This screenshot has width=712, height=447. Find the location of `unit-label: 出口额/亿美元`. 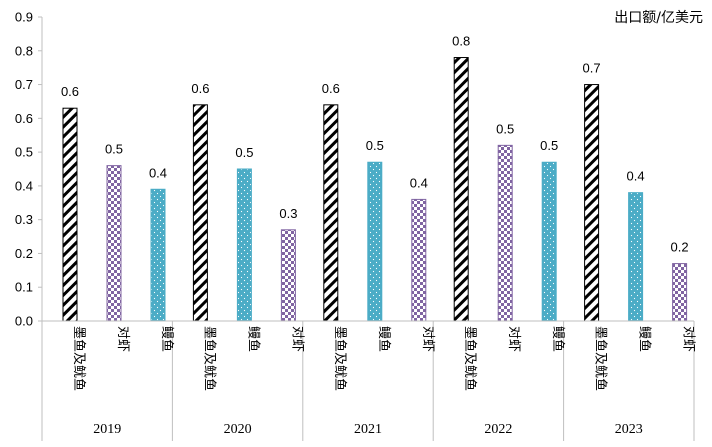

unit-label: 出口额/亿美元 is located at coordinates (658, 18).